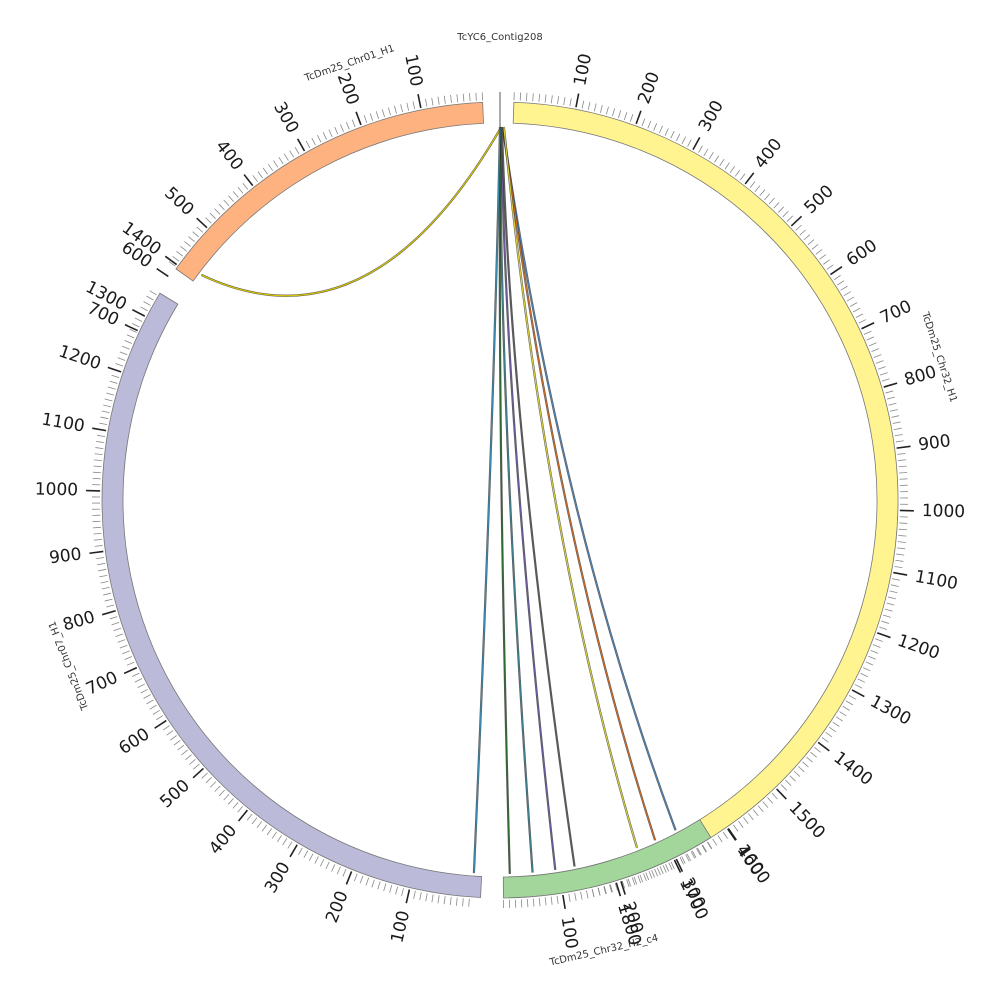 The image size is (1000, 1005). I want to click on tick-label-chr07: 1100, so click(63, 422).